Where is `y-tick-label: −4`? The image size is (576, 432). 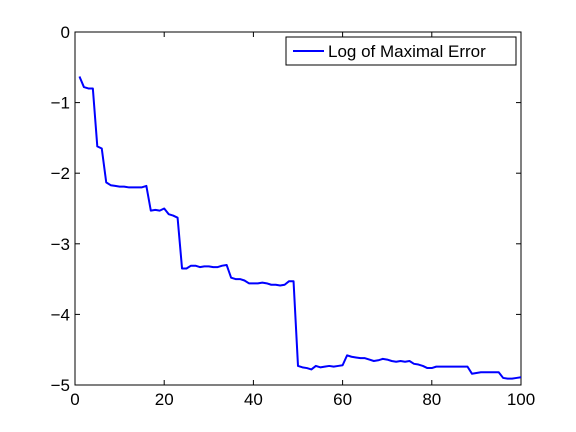
y-tick-label: −4 is located at coordinates (60, 314).